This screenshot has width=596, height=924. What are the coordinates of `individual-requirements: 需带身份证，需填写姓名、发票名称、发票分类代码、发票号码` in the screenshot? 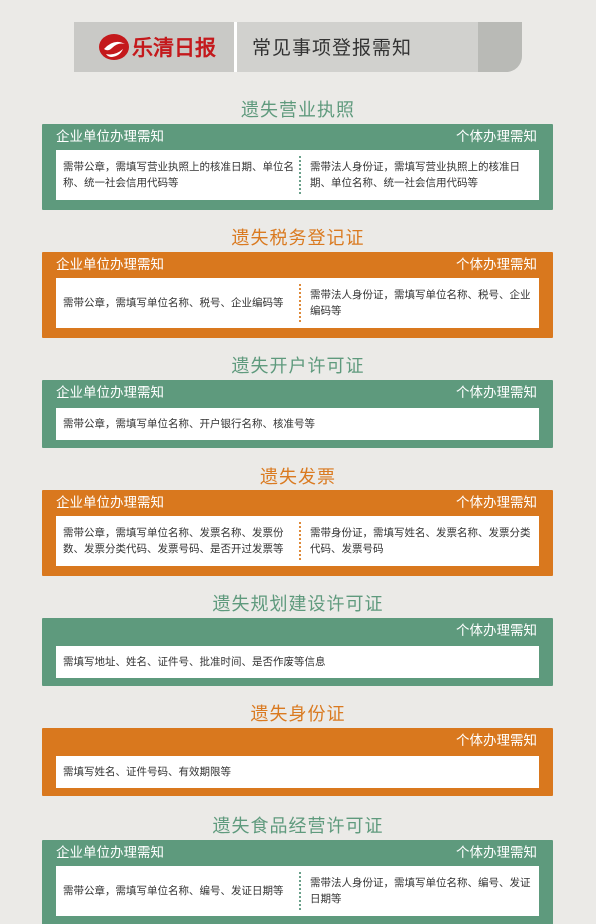 It's located at (420, 541).